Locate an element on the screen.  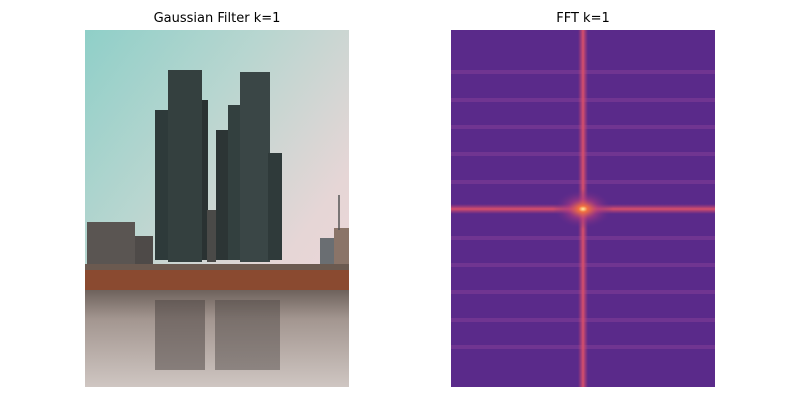
panel-title: Gaussian Filter k=1 is located at coordinates (217, 18).